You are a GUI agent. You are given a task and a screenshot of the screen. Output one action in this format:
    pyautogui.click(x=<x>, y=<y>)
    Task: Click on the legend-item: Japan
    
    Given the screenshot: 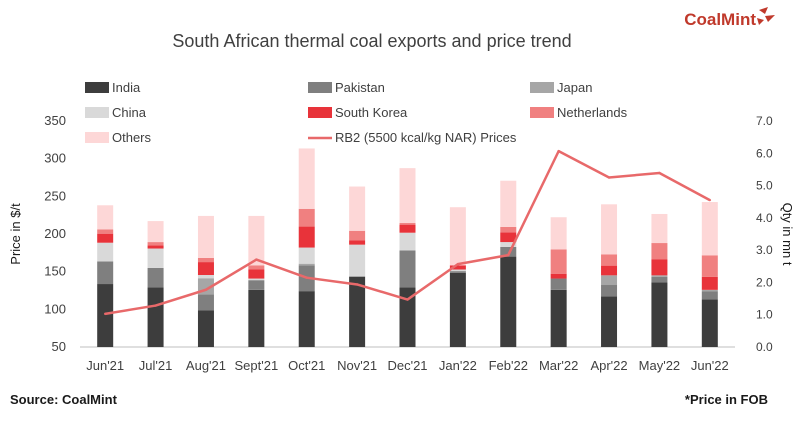 What is the action you would take?
    pyautogui.click(x=561, y=87)
    